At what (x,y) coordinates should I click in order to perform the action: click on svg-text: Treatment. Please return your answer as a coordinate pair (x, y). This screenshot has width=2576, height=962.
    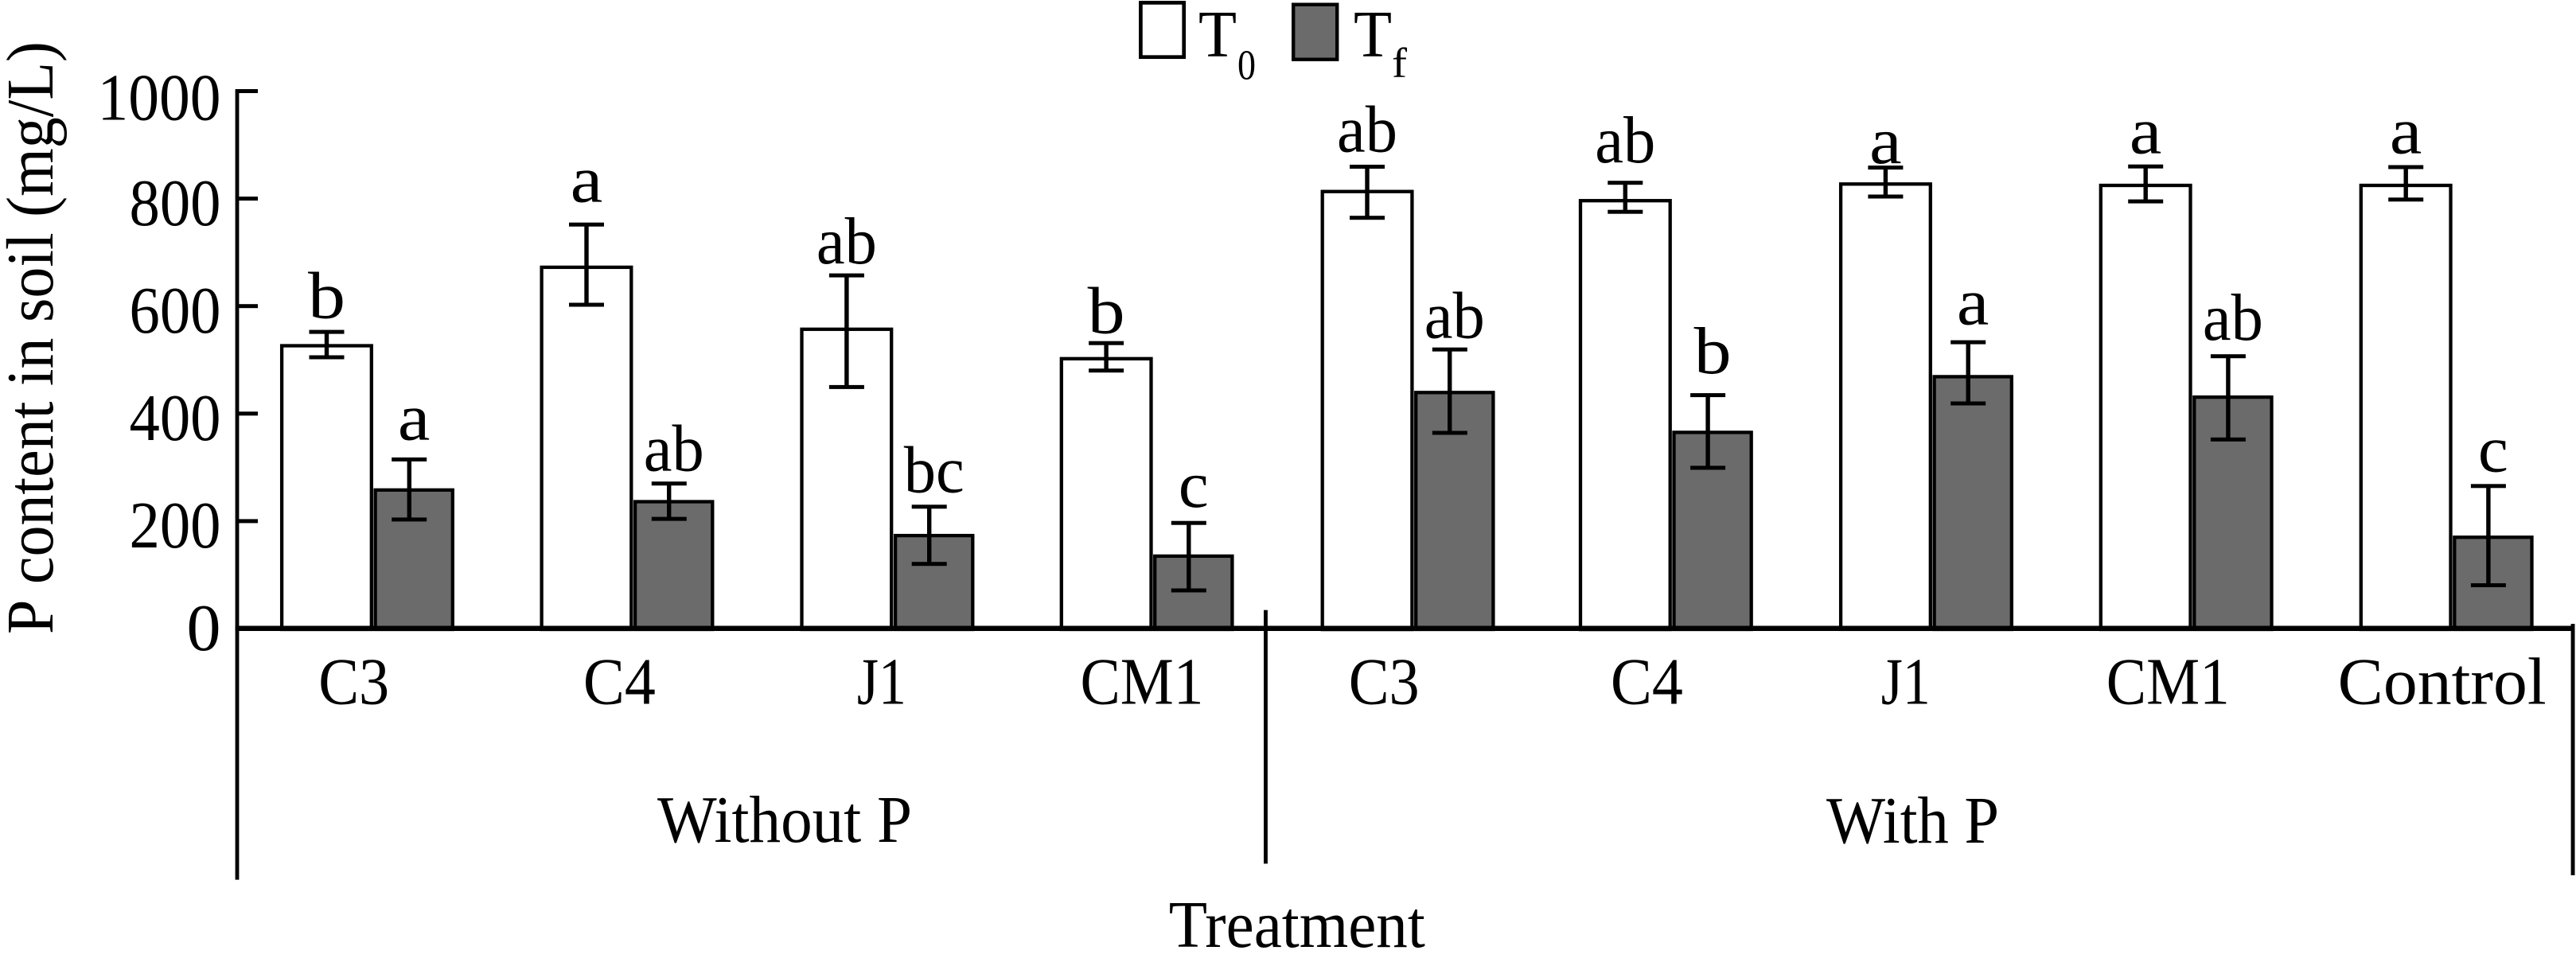
    Looking at the image, I should click on (1297, 925).